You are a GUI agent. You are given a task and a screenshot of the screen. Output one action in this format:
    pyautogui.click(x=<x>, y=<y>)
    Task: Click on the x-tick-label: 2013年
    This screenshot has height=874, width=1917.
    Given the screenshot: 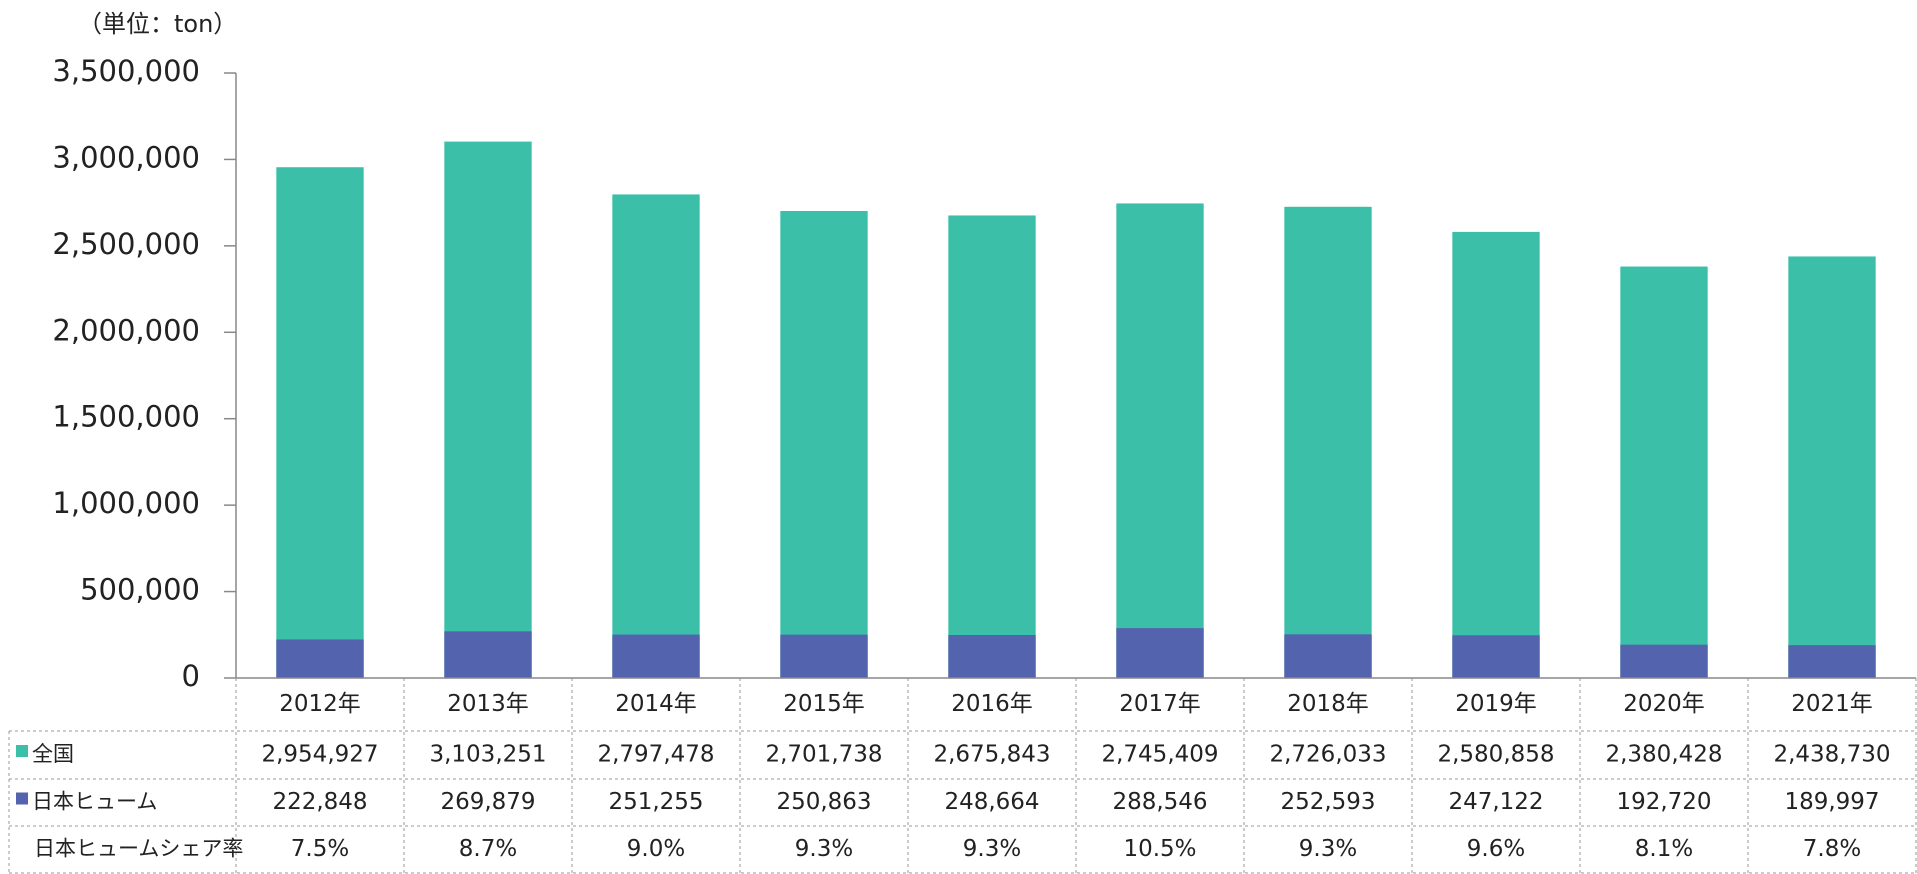 What is the action you would take?
    pyautogui.click(x=488, y=704)
    